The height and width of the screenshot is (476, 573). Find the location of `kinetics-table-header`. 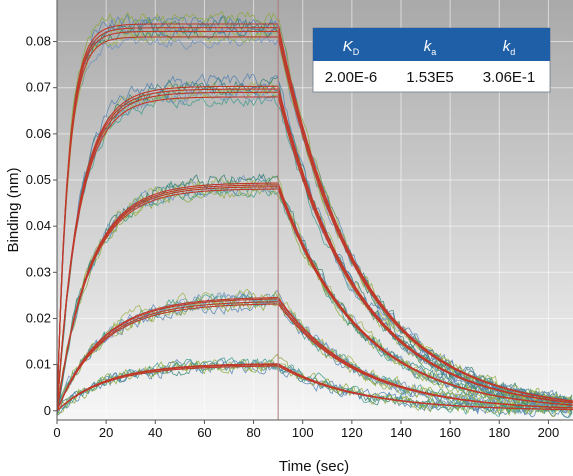

kinetics-table-header is located at coordinates (431, 44).